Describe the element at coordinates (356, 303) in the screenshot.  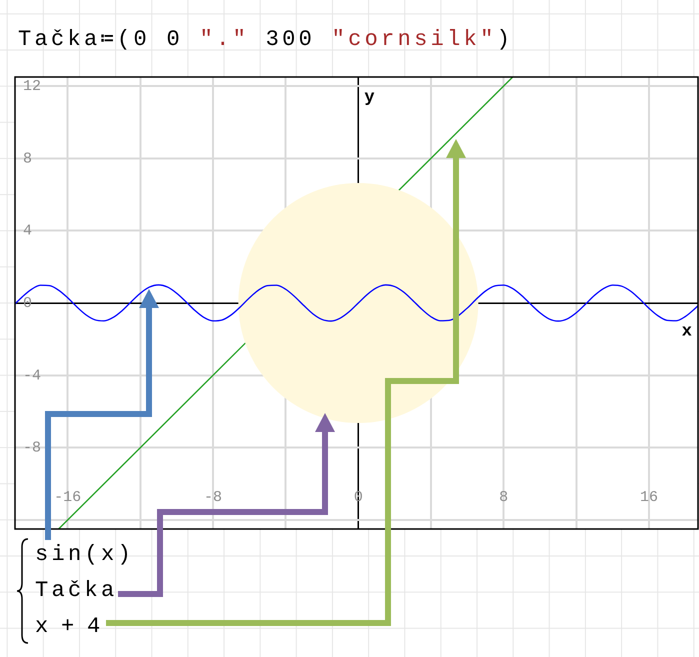
I see `line-series` at that location.